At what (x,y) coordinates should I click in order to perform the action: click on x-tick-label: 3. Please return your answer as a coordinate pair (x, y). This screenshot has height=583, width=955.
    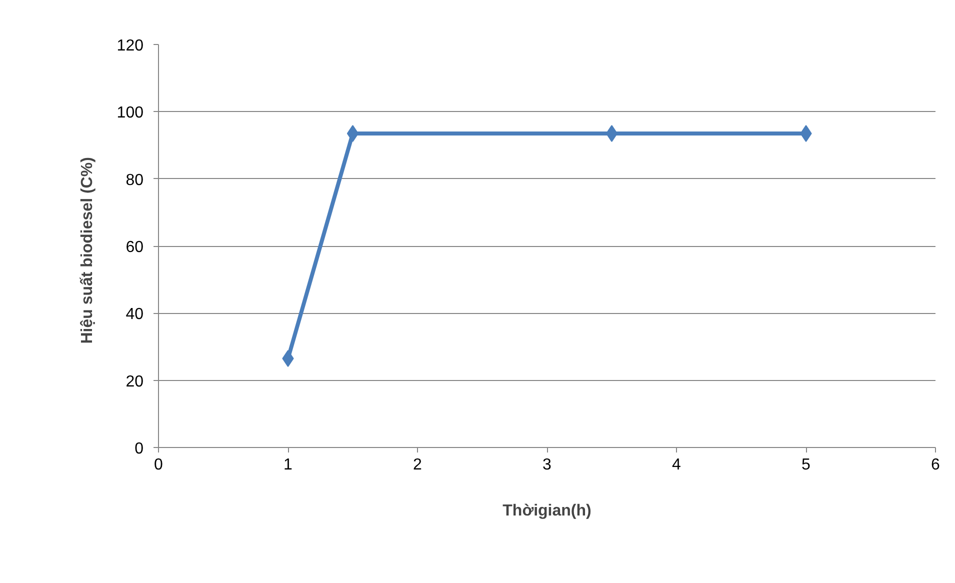
    Looking at the image, I should click on (547, 465).